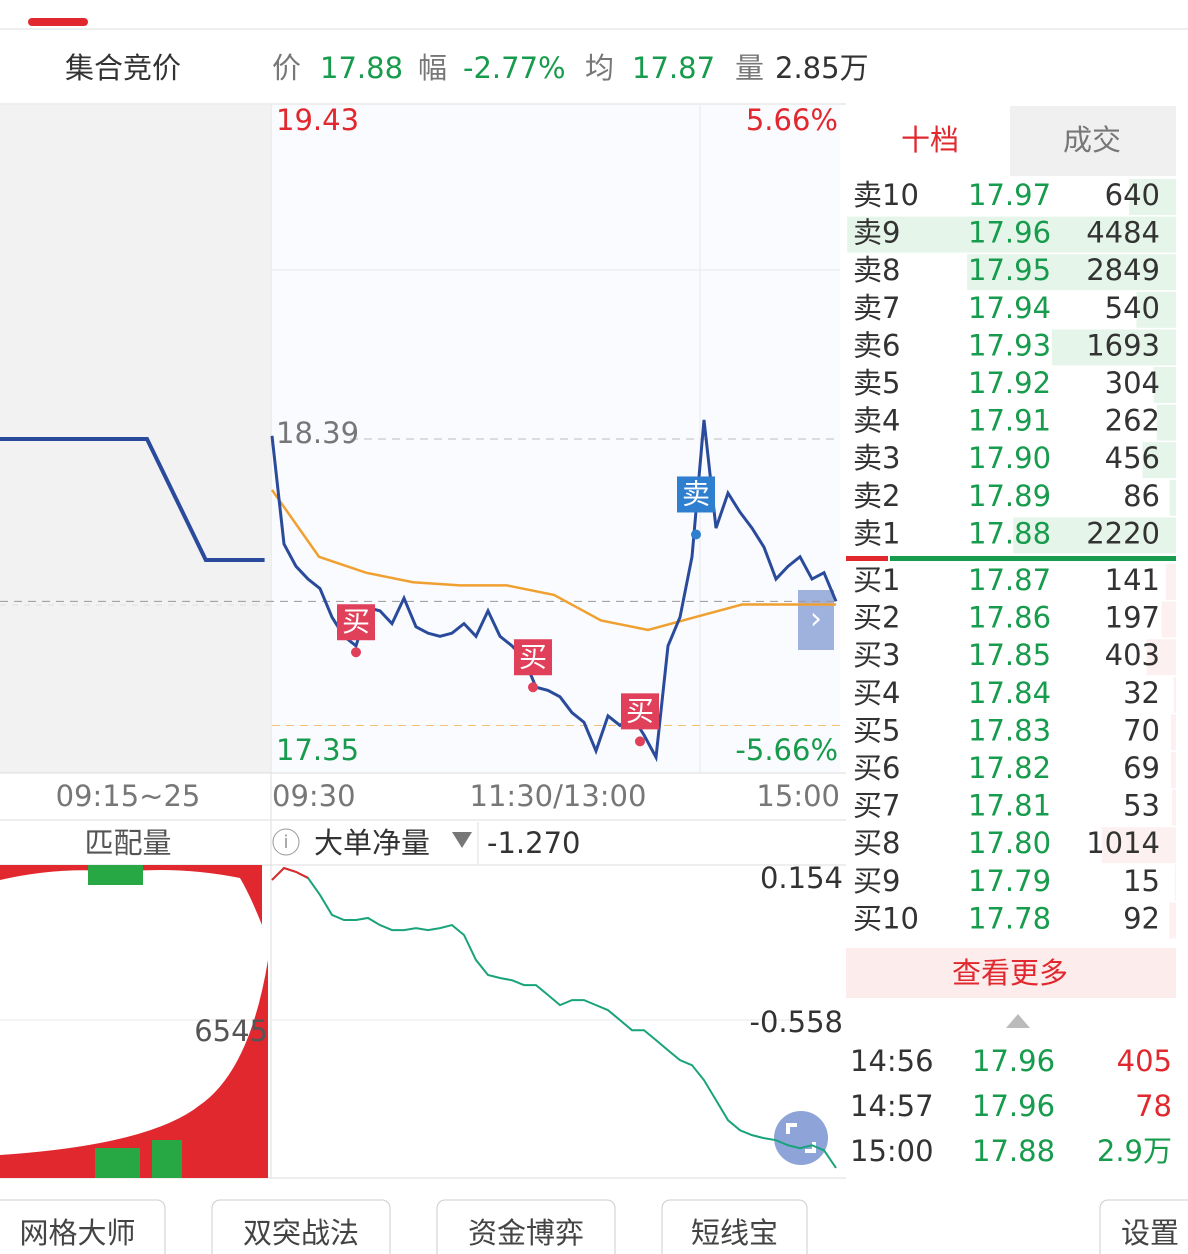 This screenshot has width=1188, height=1254. I want to click on level-label: 买3, so click(876, 655).